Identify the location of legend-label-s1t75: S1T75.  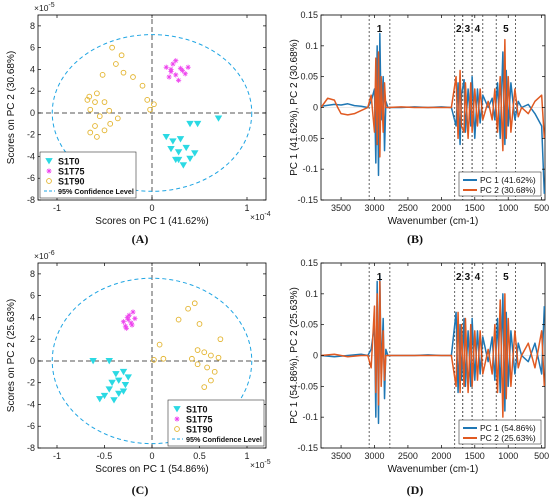
(199, 420).